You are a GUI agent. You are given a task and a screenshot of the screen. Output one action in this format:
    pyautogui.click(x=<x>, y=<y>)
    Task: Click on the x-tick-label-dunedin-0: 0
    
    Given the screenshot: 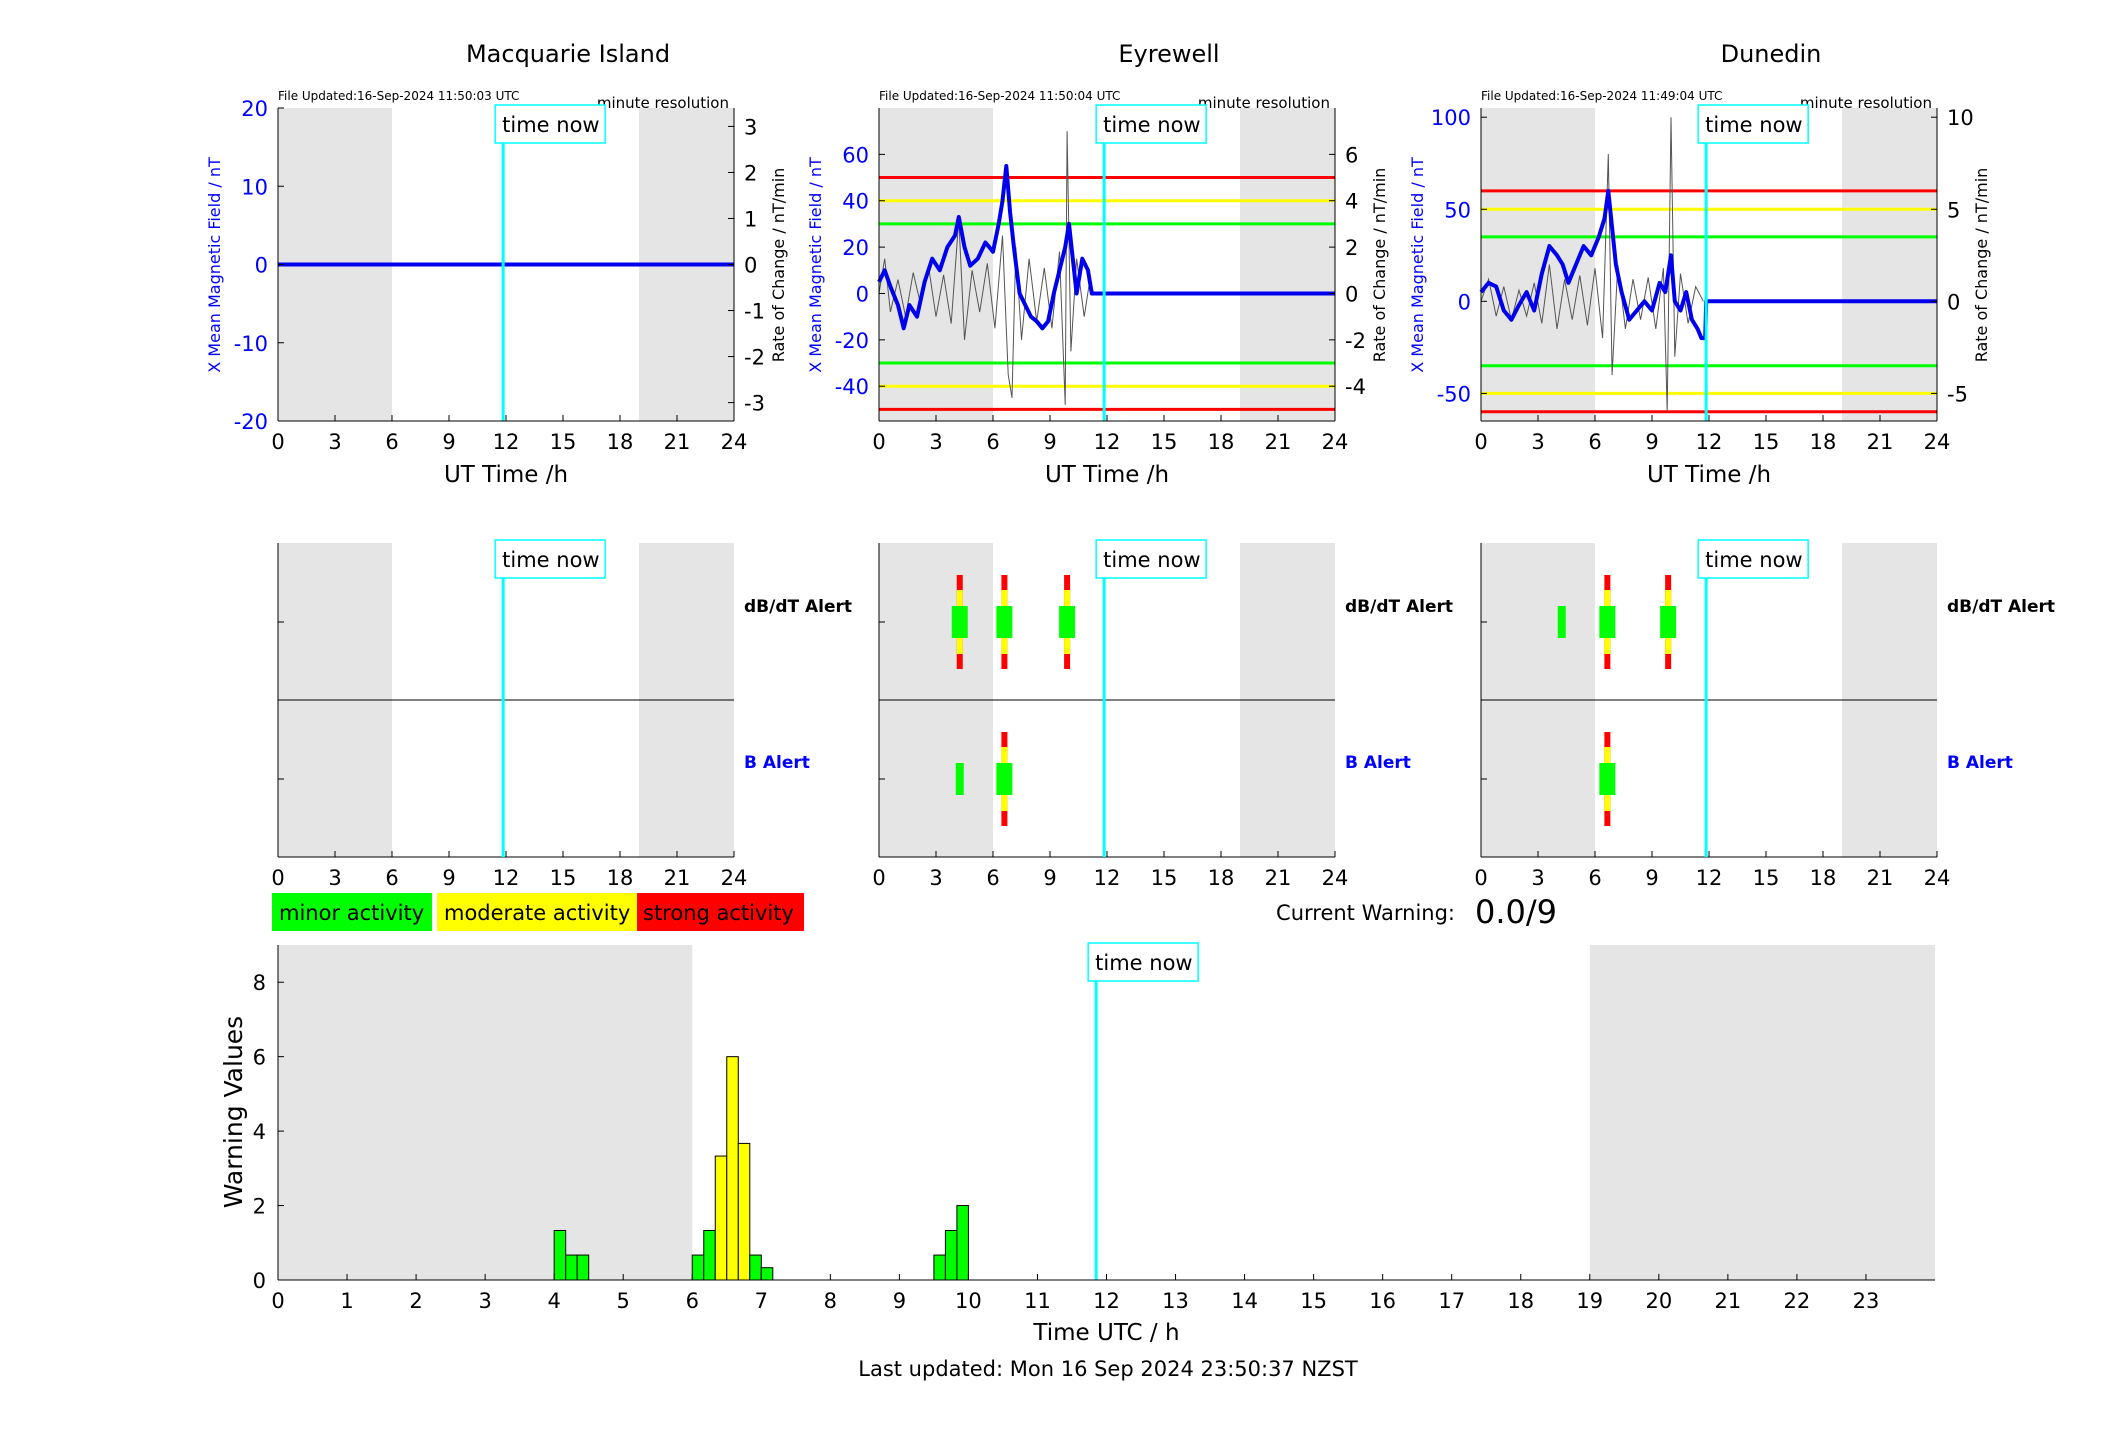 What is the action you would take?
    pyautogui.click(x=1480, y=442)
    